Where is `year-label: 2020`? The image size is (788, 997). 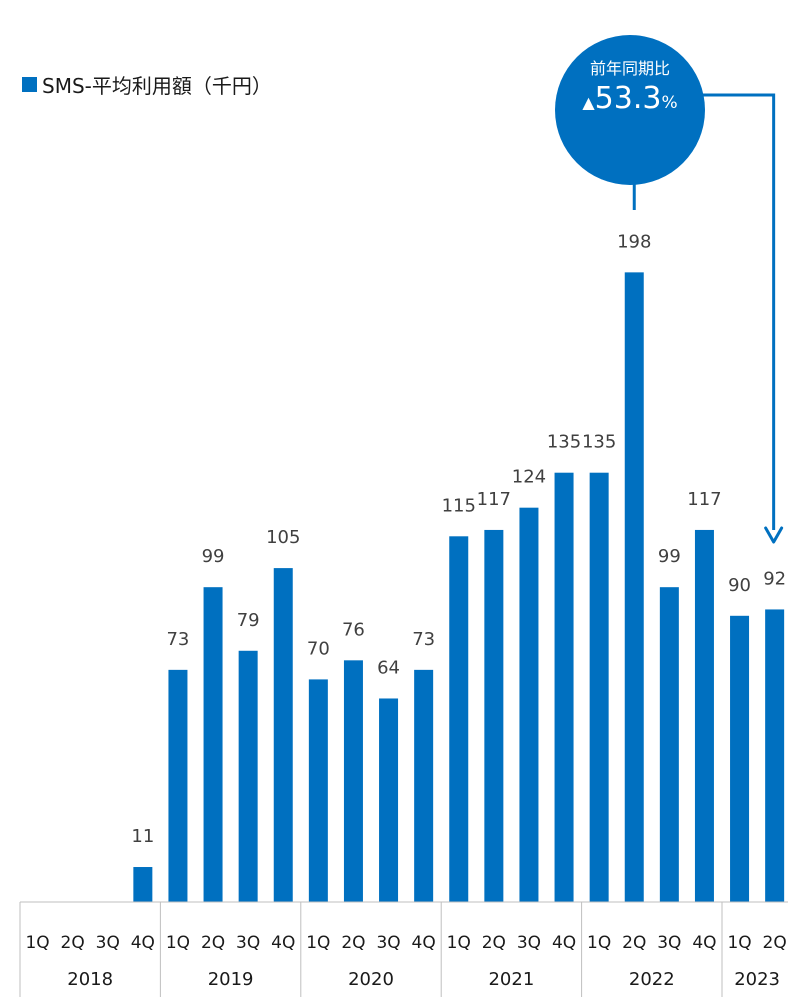 year-label: 2020 is located at coordinates (371, 979).